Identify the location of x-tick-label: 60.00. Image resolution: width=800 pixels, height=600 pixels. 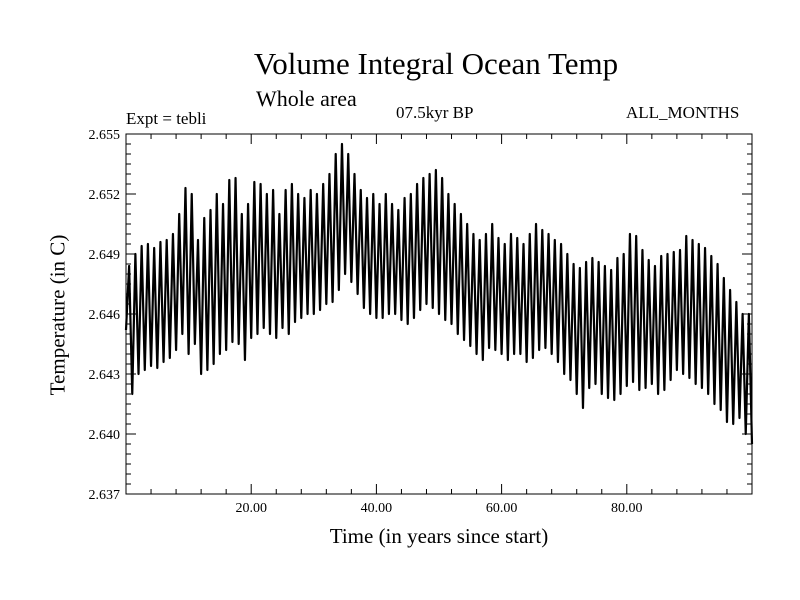
(502, 508).